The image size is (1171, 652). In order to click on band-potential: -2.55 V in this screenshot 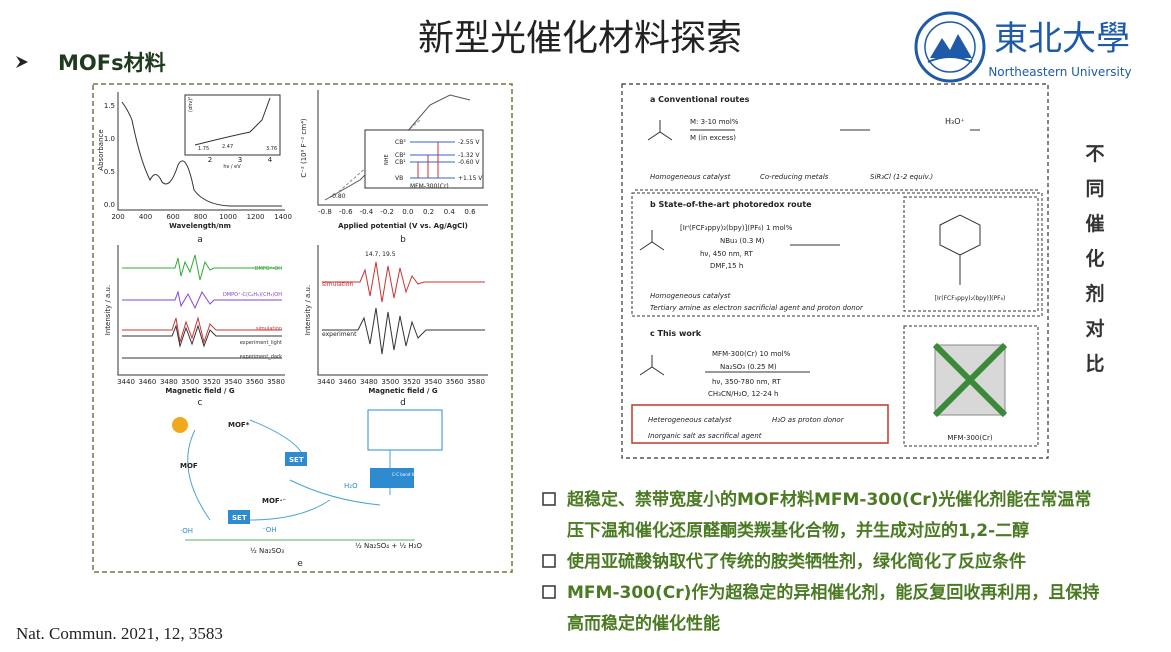, I will do `click(469, 142)`.